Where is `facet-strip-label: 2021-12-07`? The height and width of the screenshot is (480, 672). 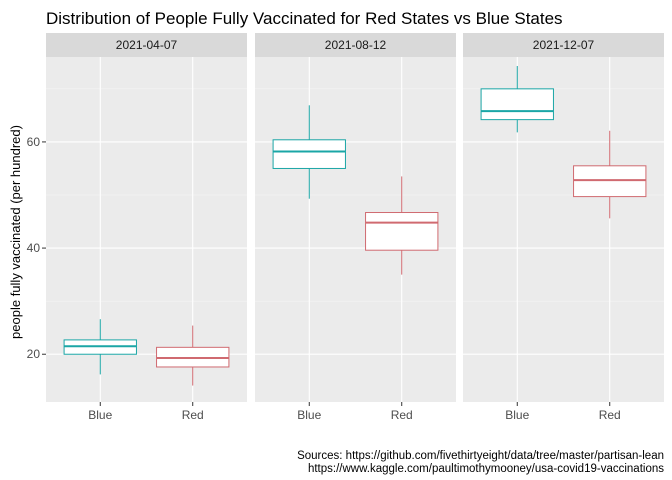 facet-strip-label: 2021-12-07 is located at coordinates (564, 45).